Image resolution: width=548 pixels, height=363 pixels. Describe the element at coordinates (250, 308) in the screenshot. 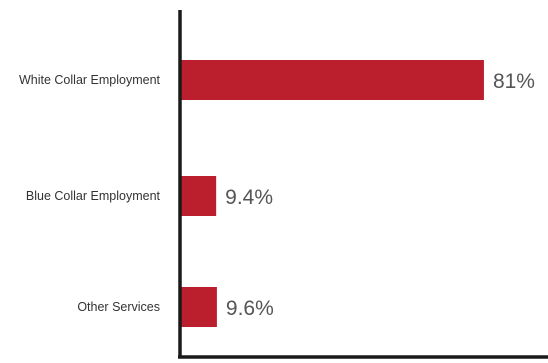

I see `value-label-2: 9.6%` at that location.